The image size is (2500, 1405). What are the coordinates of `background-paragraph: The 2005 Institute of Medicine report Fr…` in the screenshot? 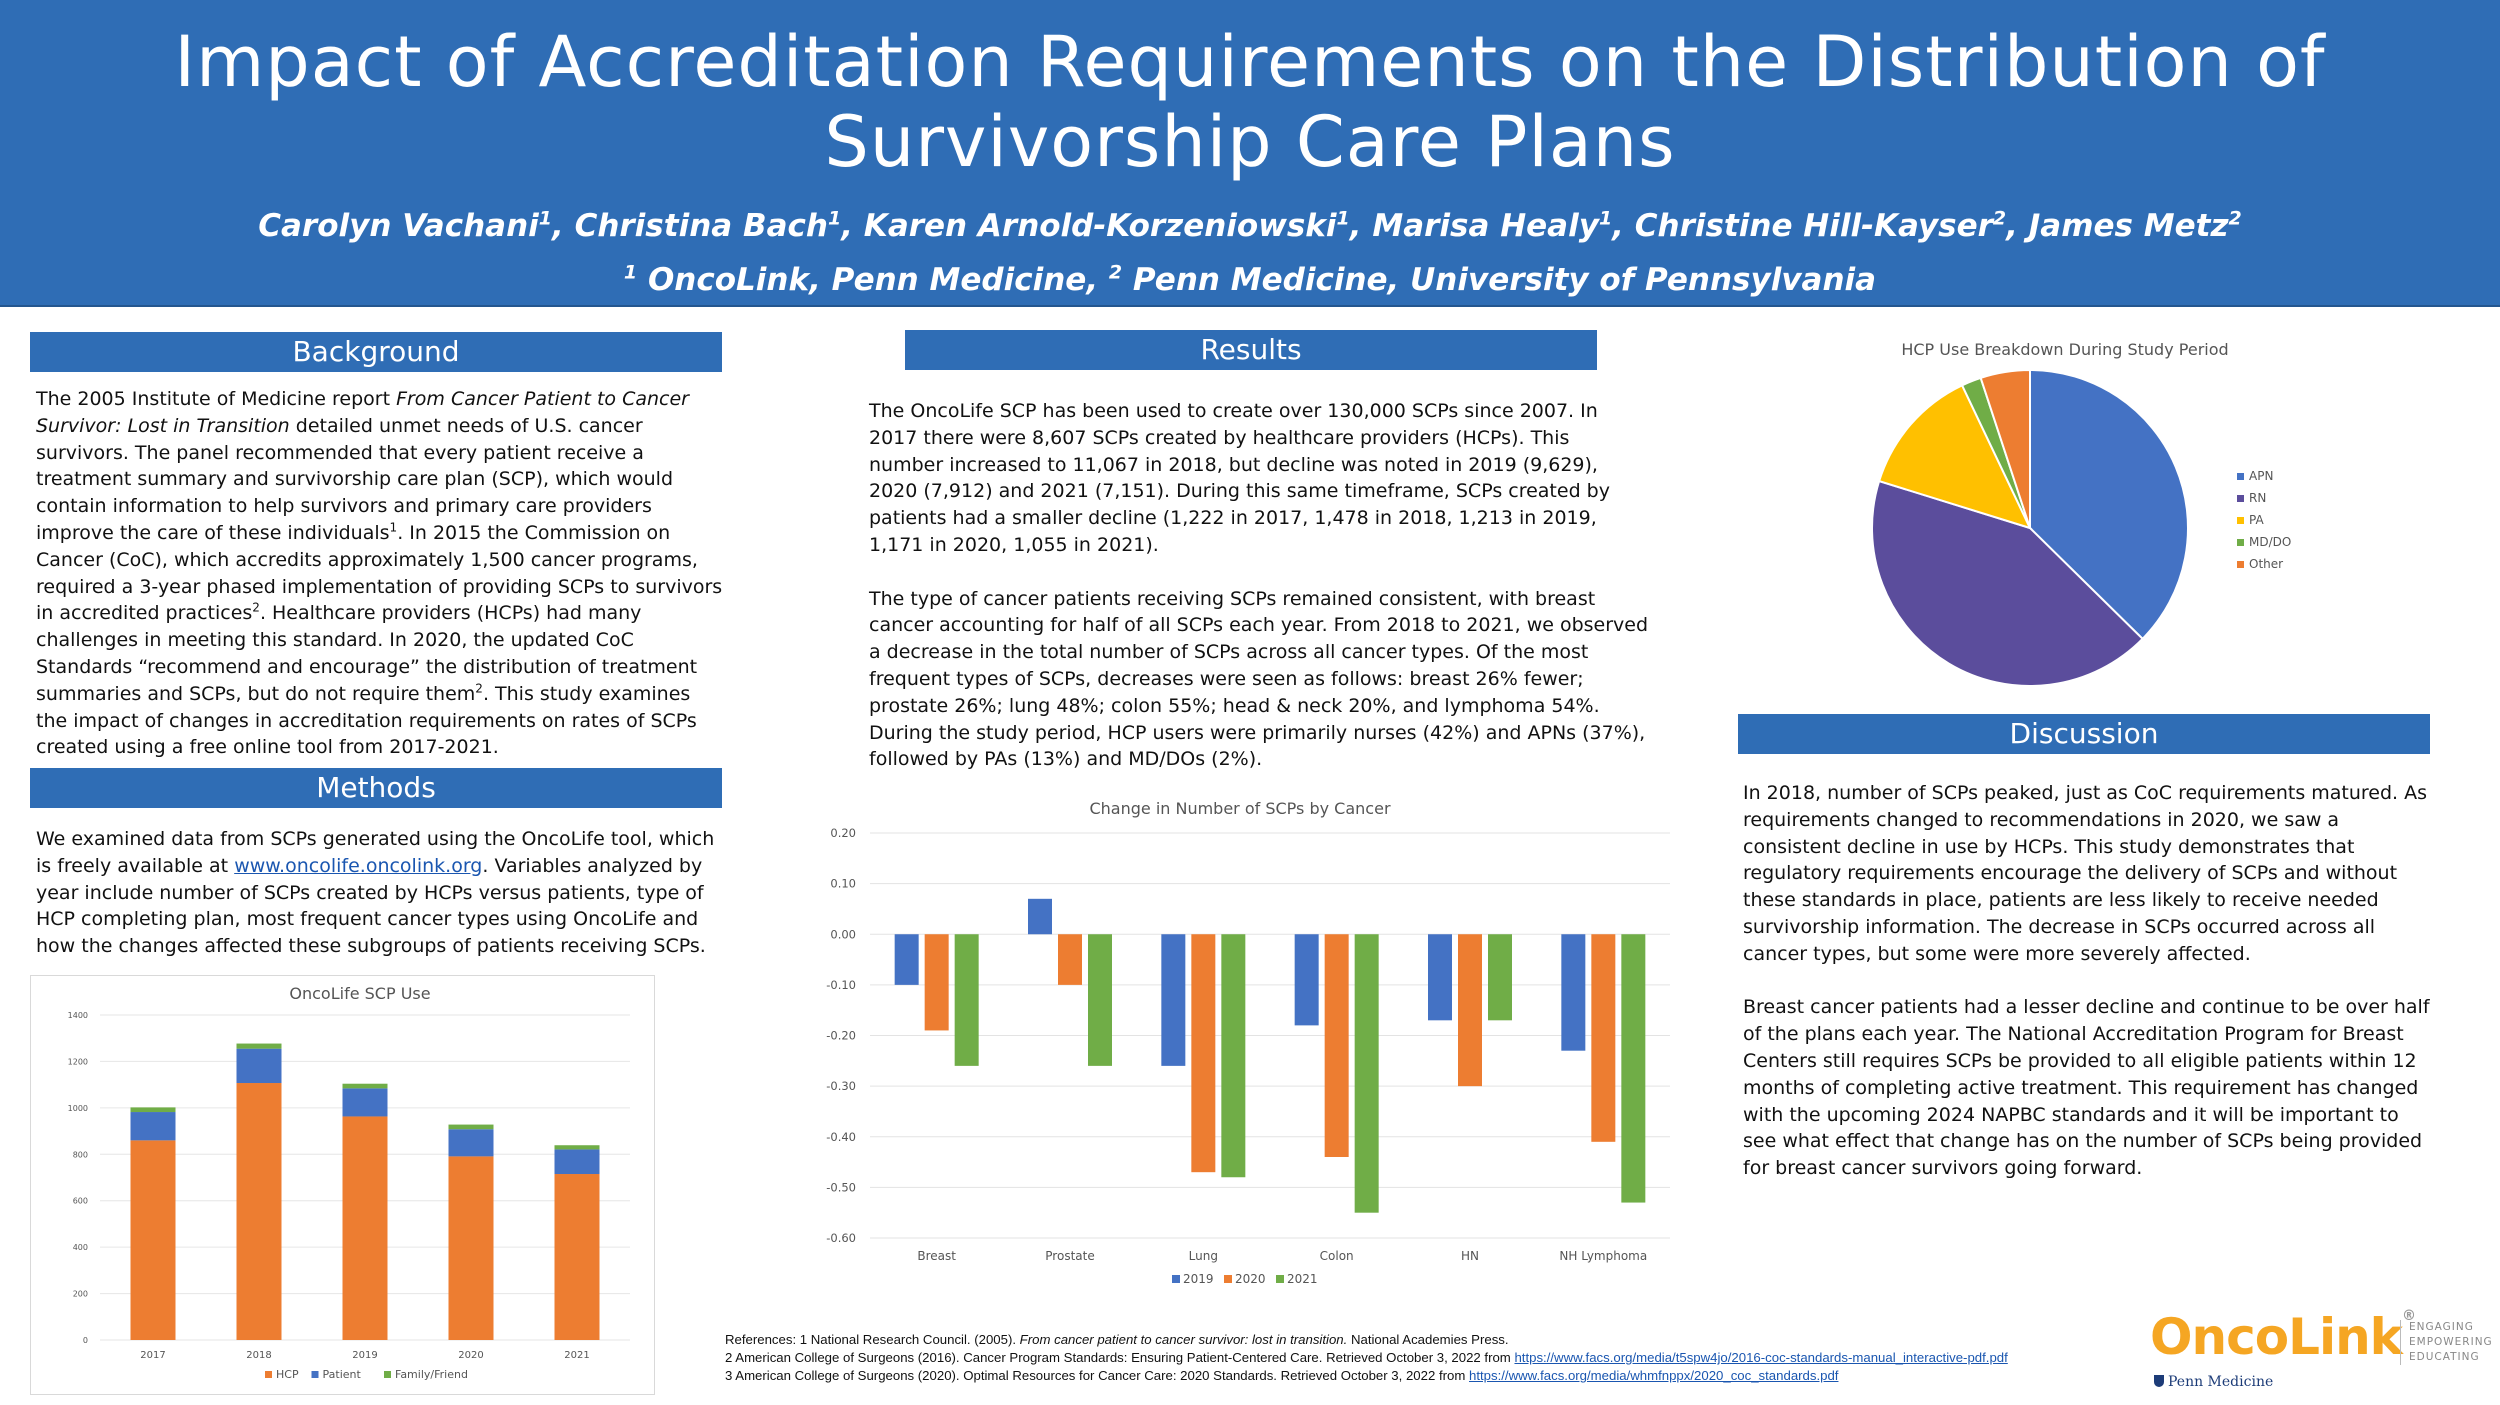 It's located at (379, 573).